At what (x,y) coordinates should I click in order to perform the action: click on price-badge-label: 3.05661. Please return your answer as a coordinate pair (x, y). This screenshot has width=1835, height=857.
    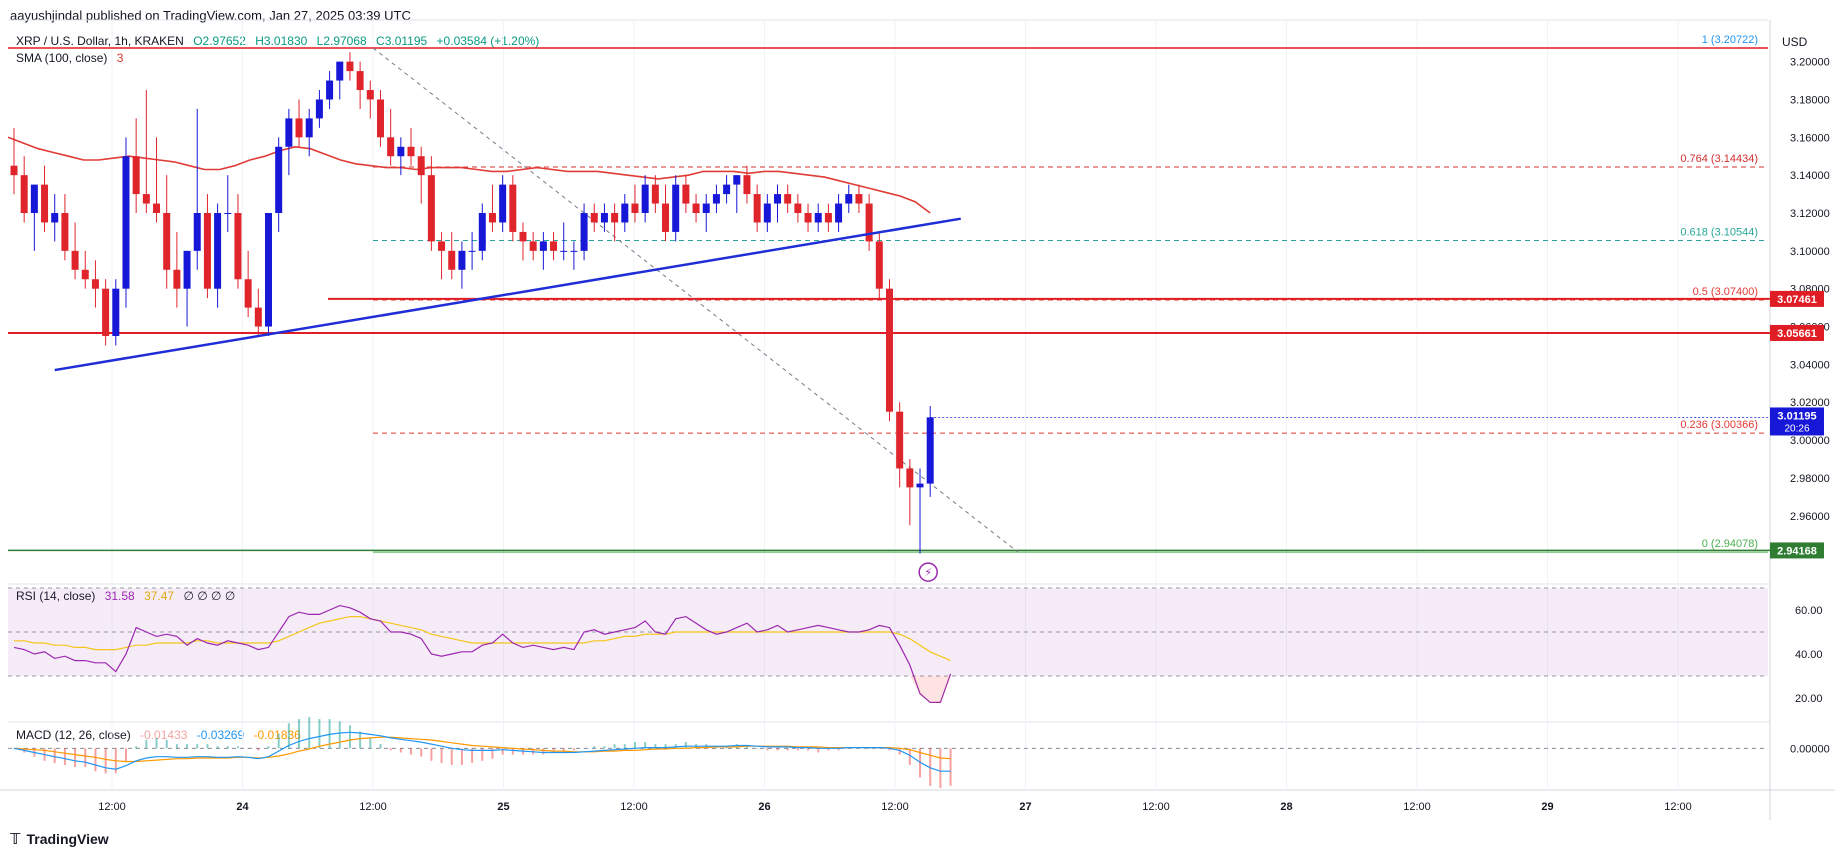
    Looking at the image, I should click on (1797, 334).